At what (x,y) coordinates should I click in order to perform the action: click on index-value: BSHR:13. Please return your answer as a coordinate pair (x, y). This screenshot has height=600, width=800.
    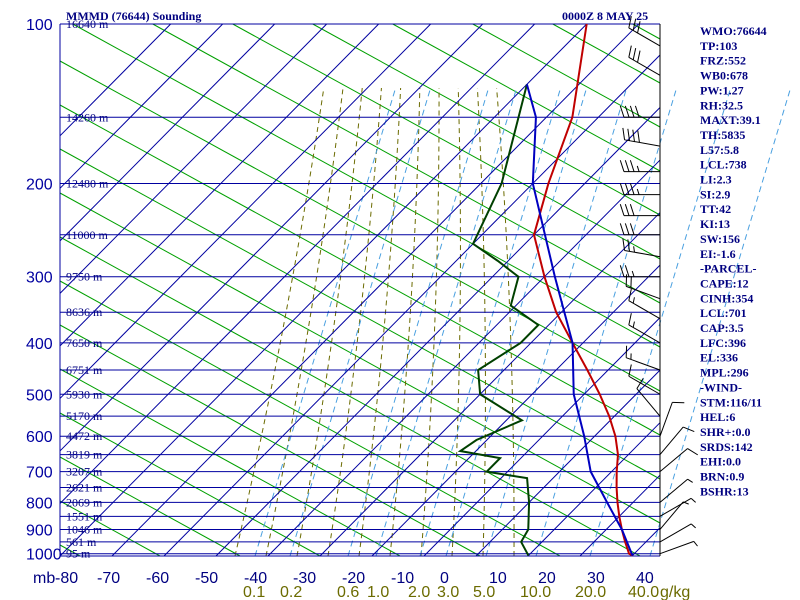
    Looking at the image, I should click on (724, 491).